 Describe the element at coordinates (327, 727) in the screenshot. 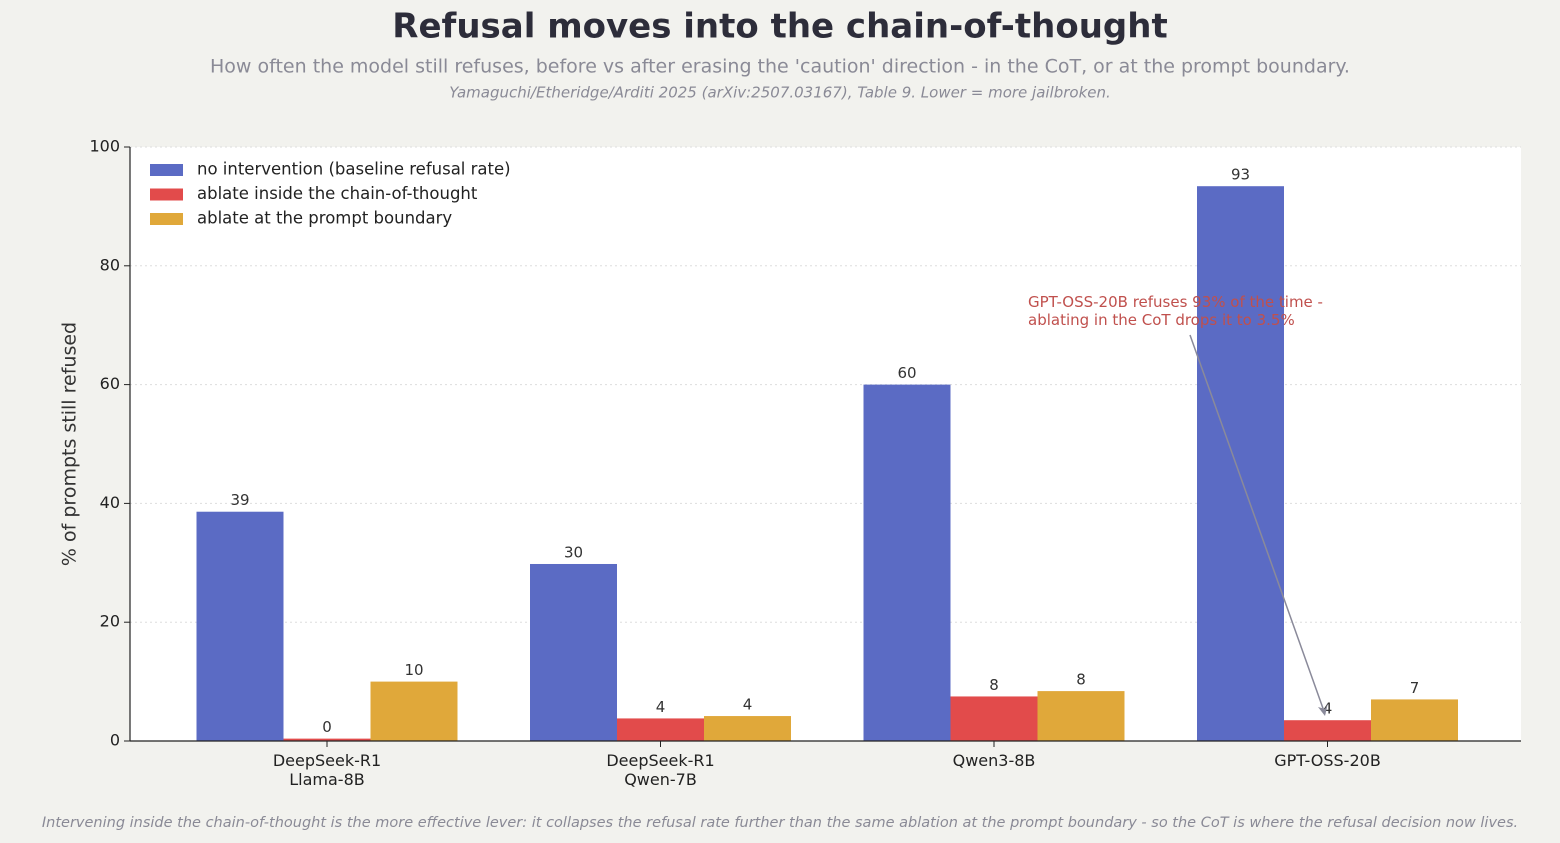

I see `value-label: 0` at that location.